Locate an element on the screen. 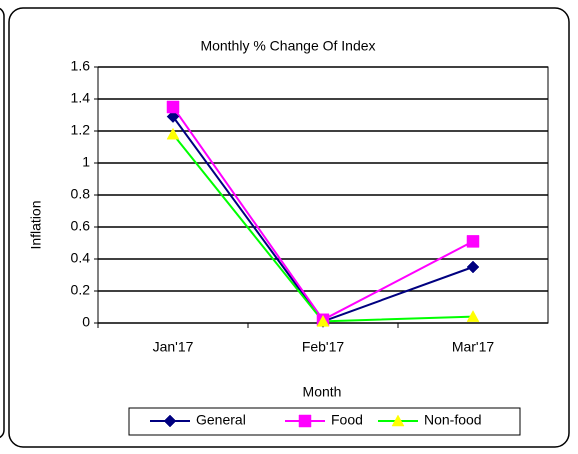 This screenshot has width=578, height=454. y-tick-label: 0 is located at coordinates (86, 322).